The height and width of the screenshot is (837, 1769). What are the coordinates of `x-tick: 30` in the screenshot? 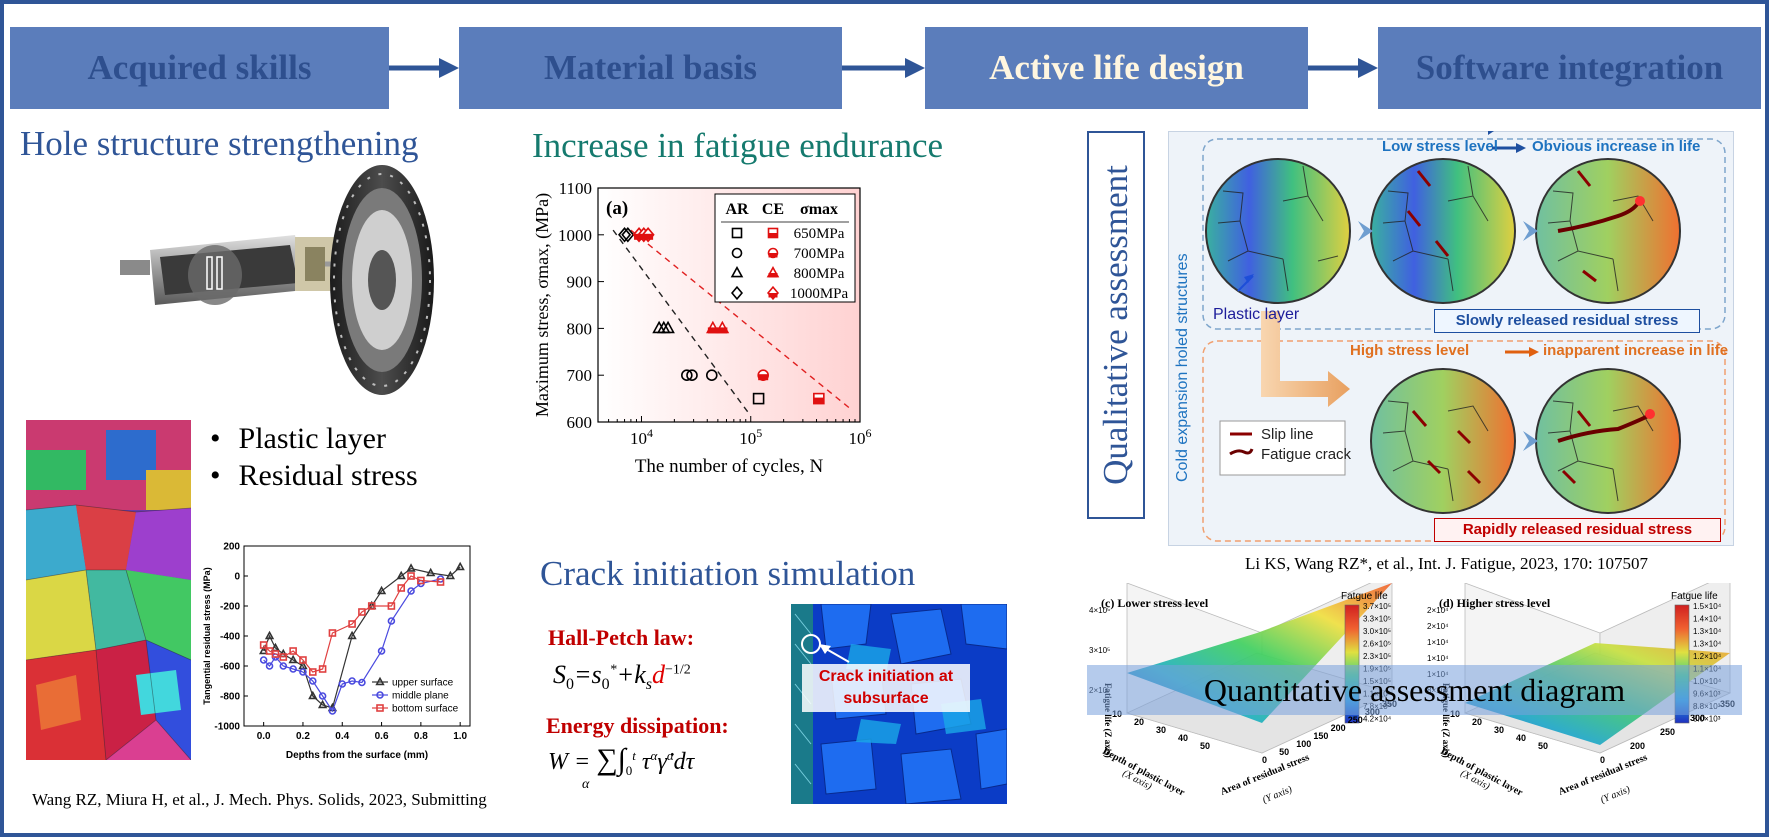 It's located at (1499, 730).